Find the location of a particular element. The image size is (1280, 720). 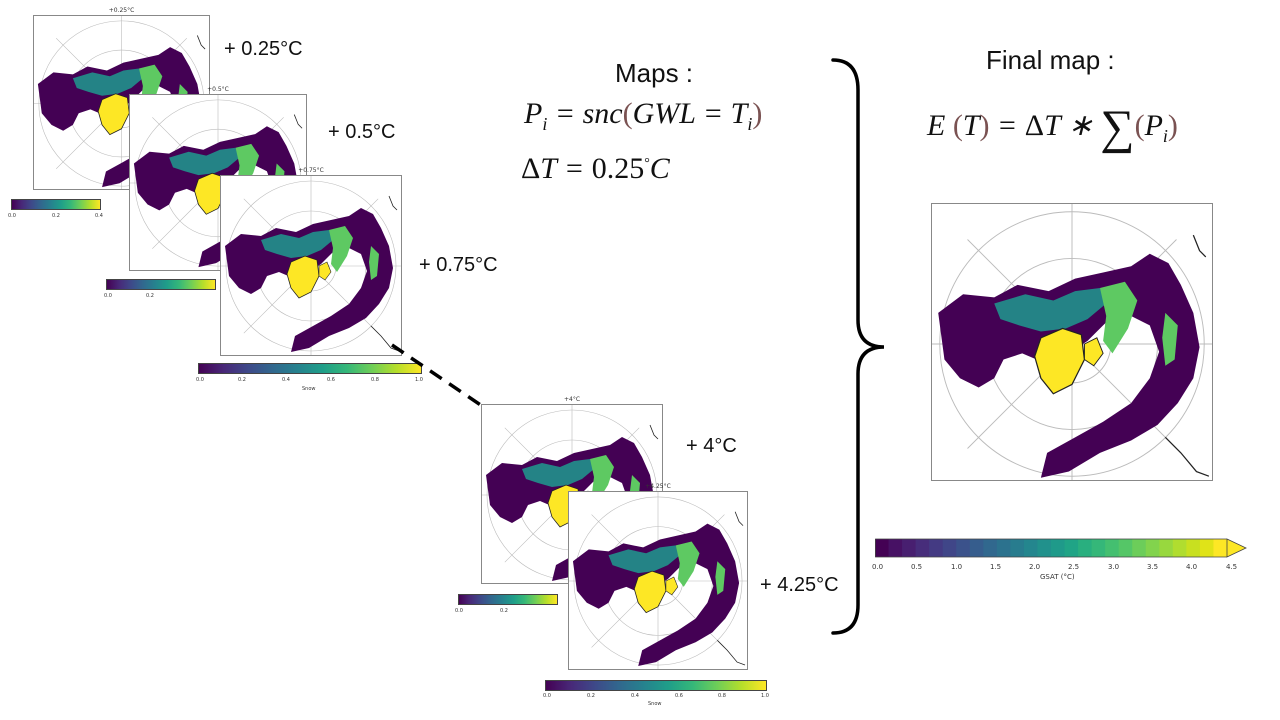

colorbar-3-tick-4: 0.8 is located at coordinates (375, 380).